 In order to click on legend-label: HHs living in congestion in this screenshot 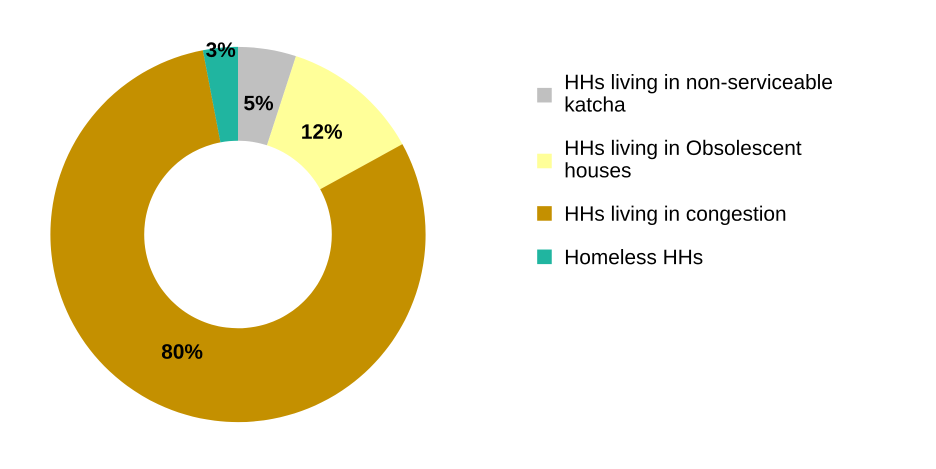, I will do `click(676, 216)`.